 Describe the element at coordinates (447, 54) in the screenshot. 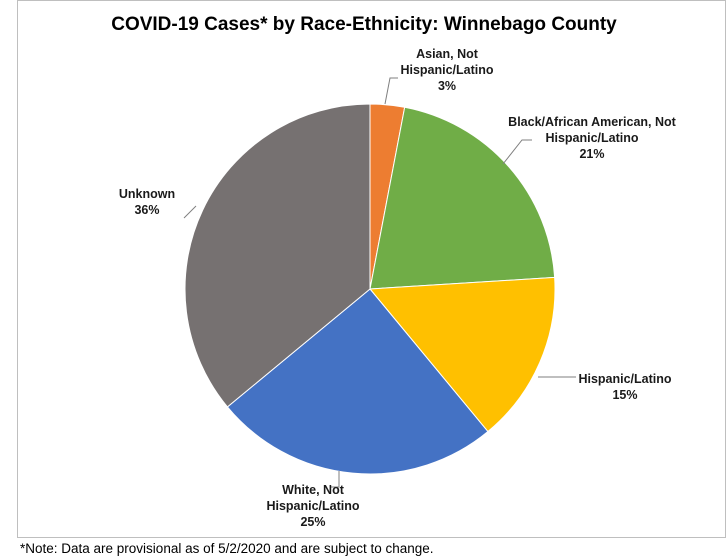

I see `slice-label-0-line-0: Asian, Not` at that location.